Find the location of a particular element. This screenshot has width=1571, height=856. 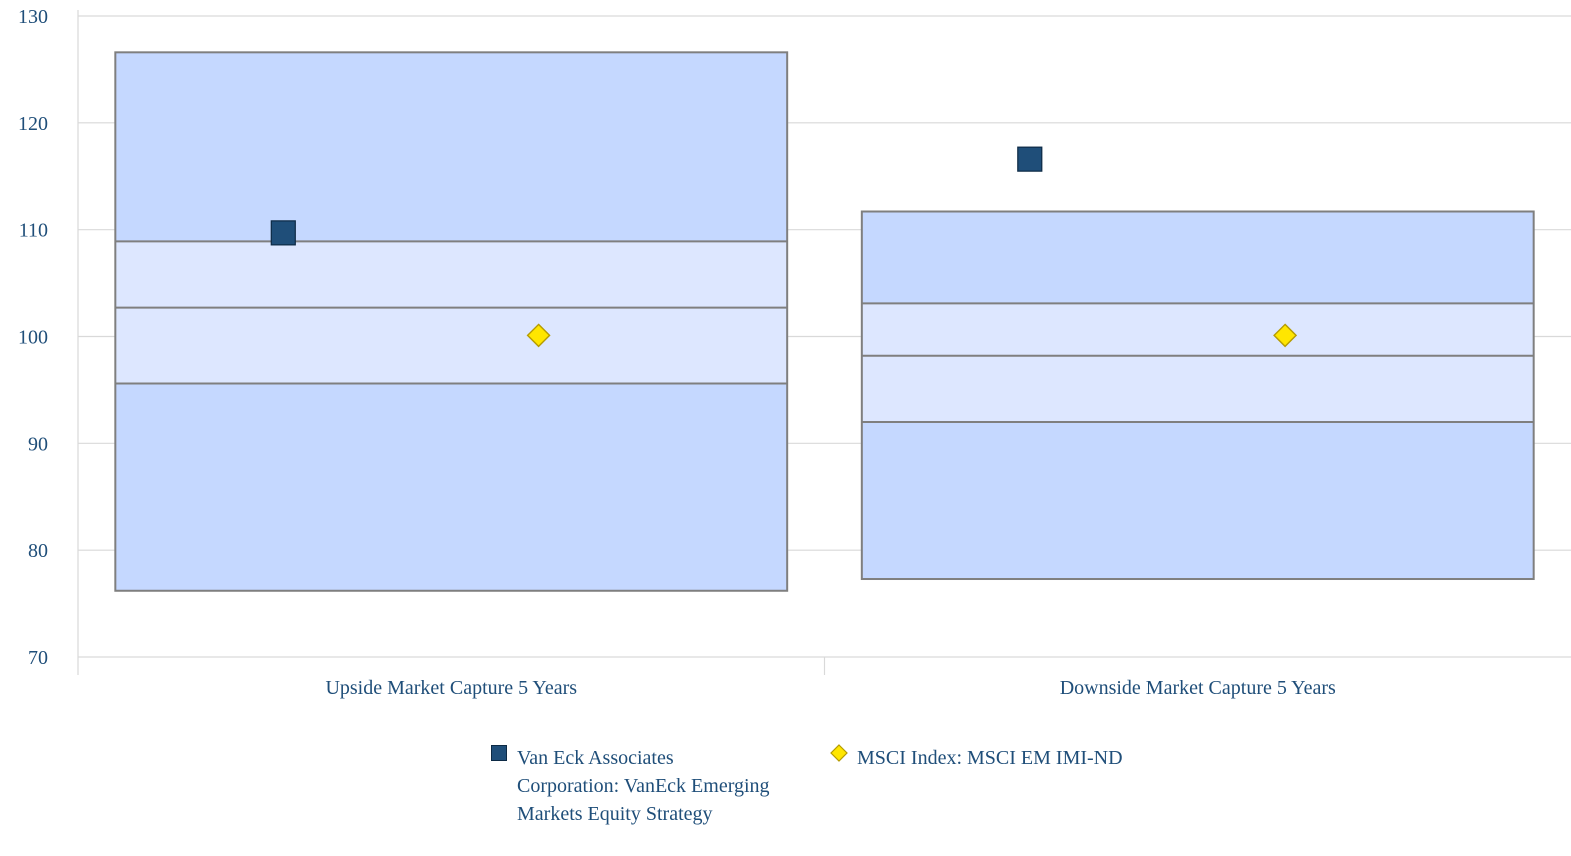

y-axis-tick-labels: 70 80 90 100 110 120 130 is located at coordinates (33, 337).